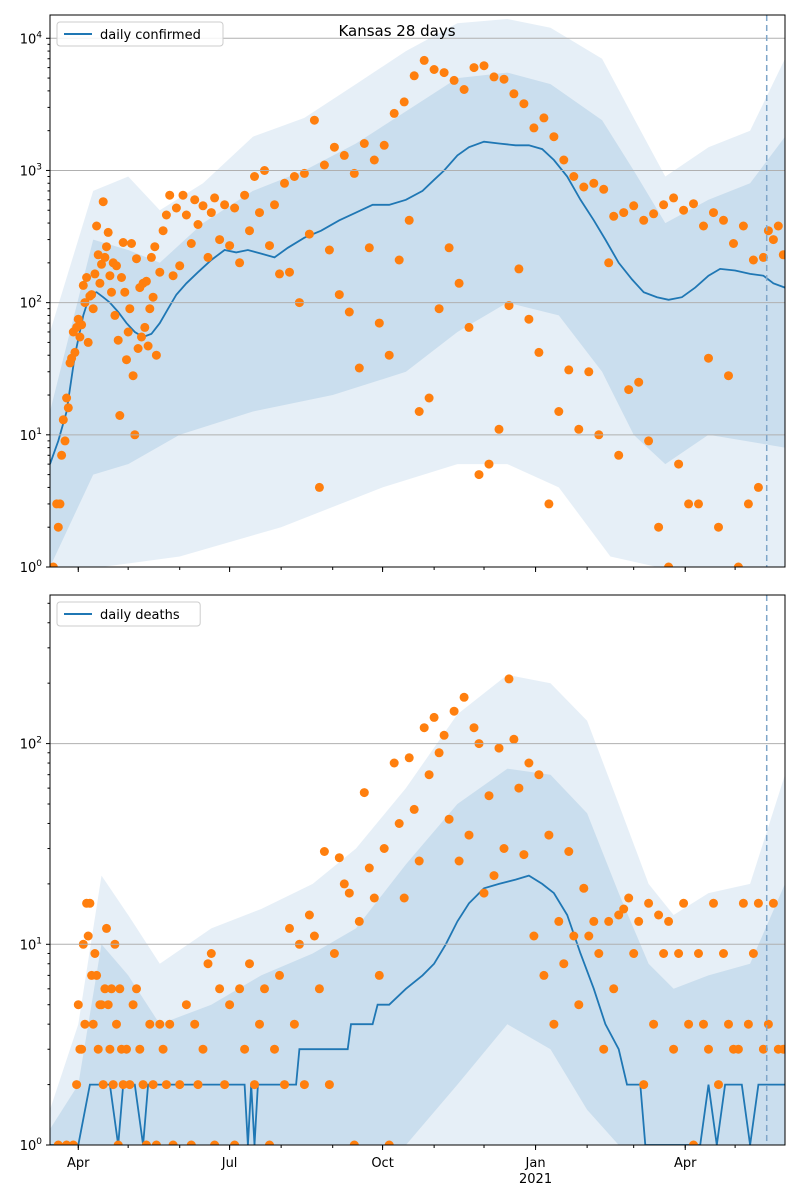 The image size is (800, 1200). Describe the element at coordinates (535, 1179) in the screenshot. I see `x-tick-sublabel: 2021` at that location.